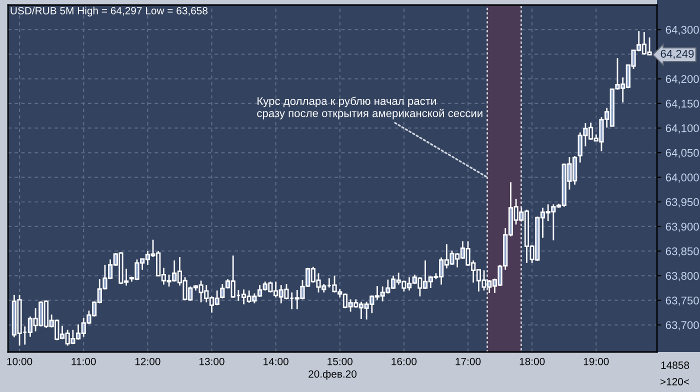 The image size is (700, 392). I want to click on annotation: Курс доллара к рублю начал расти сразу после открытия американской сессии, so click(369, 108).